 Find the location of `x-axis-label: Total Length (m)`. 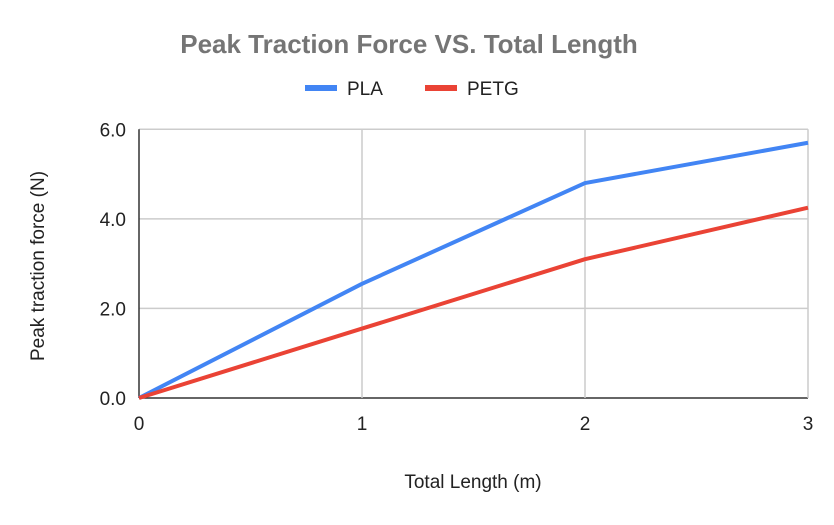

x-axis-label: Total Length (m) is located at coordinates (472, 482).